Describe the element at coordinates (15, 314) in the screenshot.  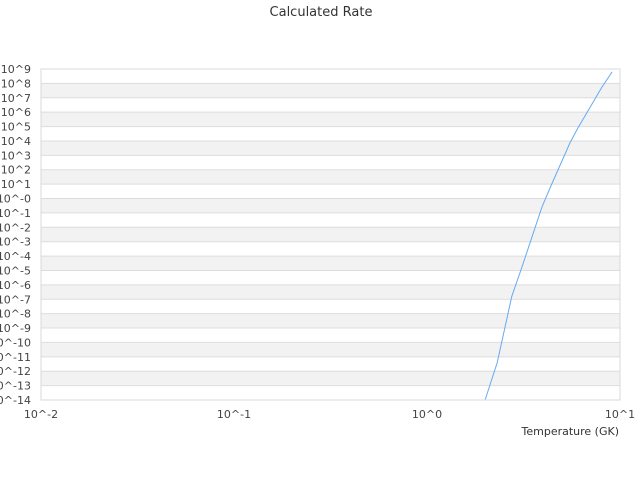
I see `y-tick-label: 10^-8` at that location.